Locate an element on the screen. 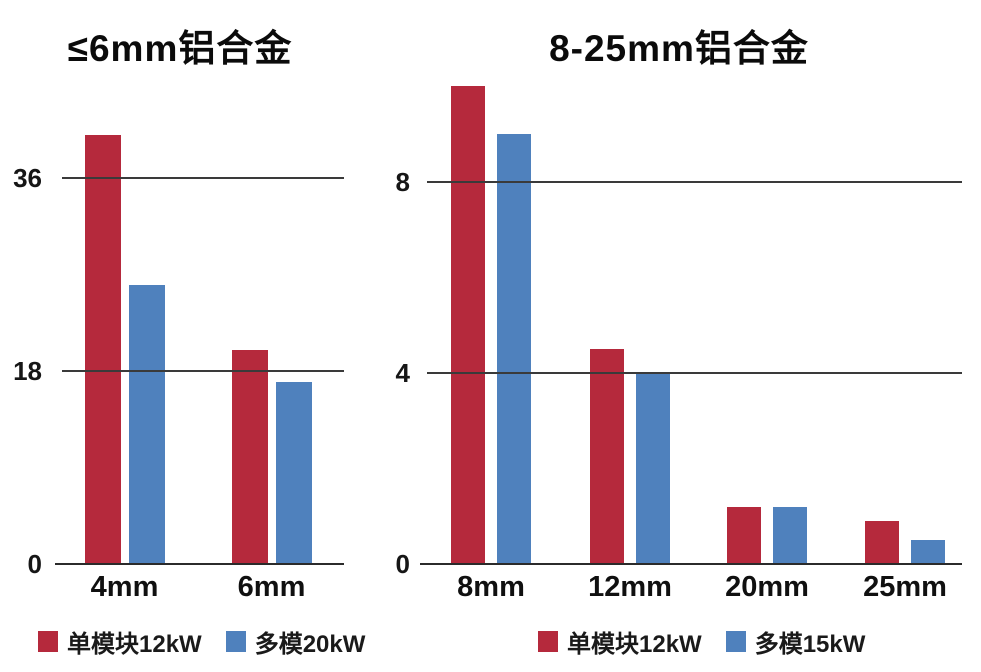 Image resolution: width=981 pixels, height=672 pixels. y-tick-label-8: 8 is located at coordinates (402, 182).